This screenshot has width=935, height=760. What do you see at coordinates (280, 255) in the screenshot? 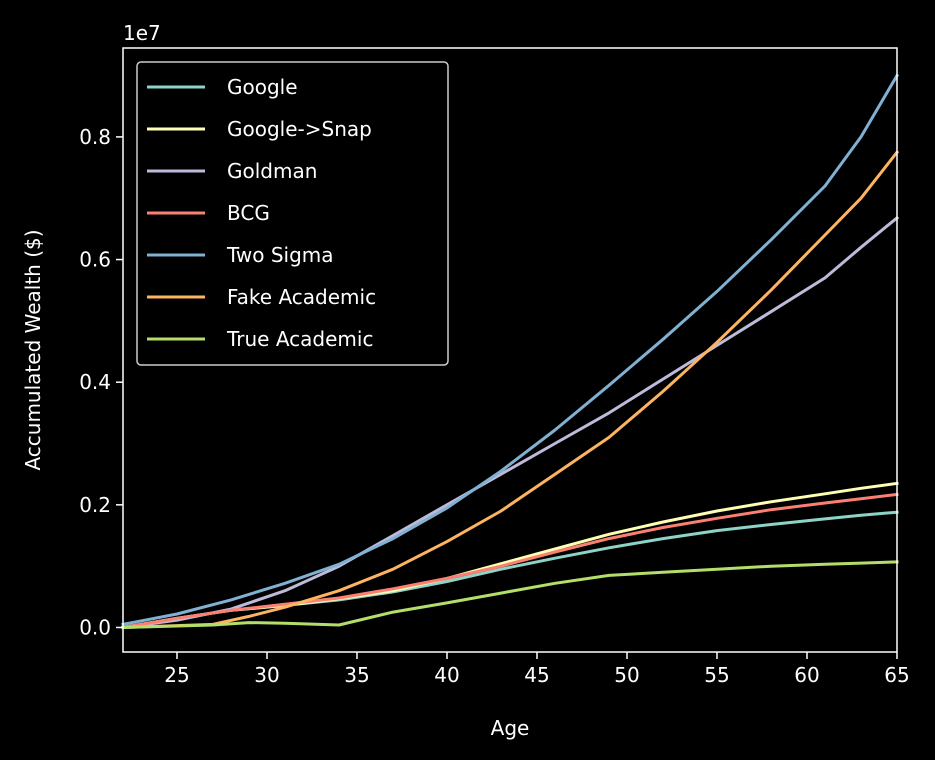
I see `legend-label: Two Sigma` at bounding box center [280, 255].